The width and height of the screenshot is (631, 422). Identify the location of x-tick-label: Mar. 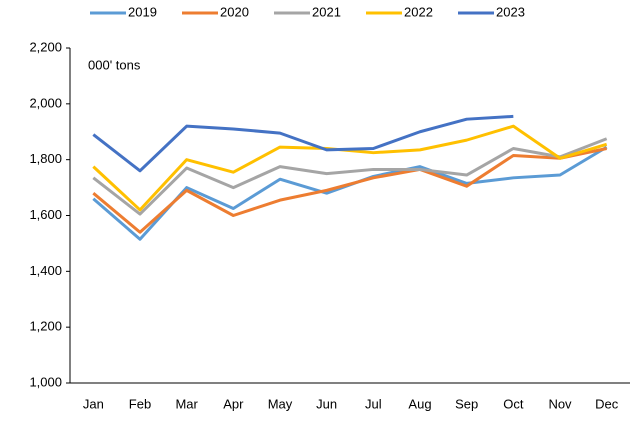
(186, 403).